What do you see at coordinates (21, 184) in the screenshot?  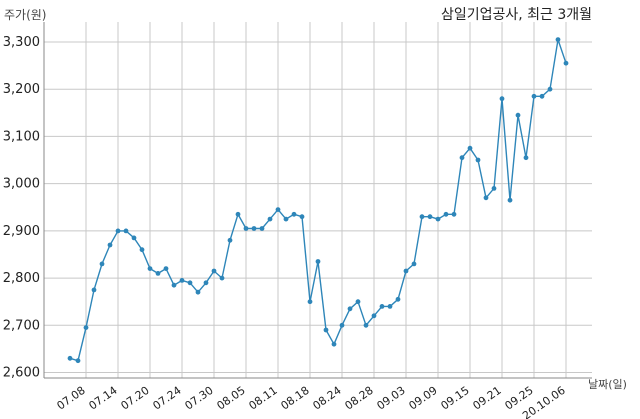 I see `y-tick-label: 3,000` at bounding box center [21, 184].